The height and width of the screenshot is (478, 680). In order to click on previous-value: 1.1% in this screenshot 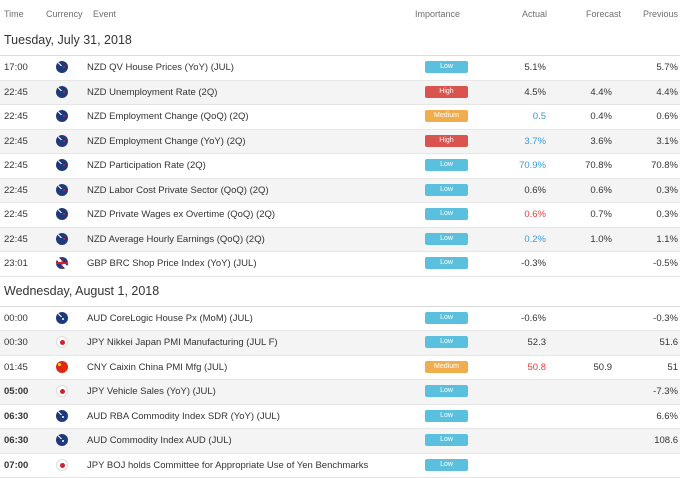, I will do `click(667, 239)`.